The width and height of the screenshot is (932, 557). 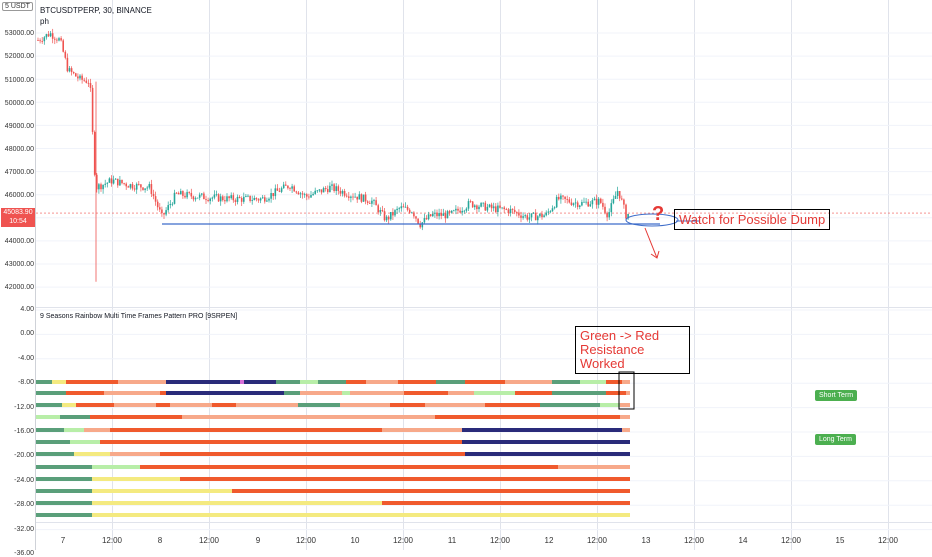 What do you see at coordinates (836, 395) in the screenshot?
I see `short-term-label: Short Term` at bounding box center [836, 395].